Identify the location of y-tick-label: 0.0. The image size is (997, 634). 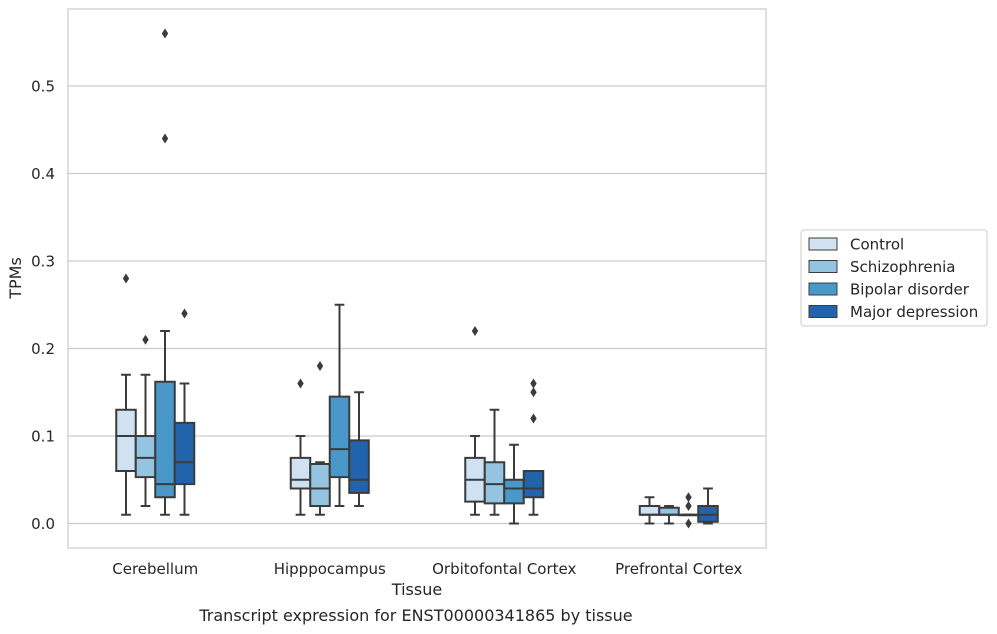
(43, 524).